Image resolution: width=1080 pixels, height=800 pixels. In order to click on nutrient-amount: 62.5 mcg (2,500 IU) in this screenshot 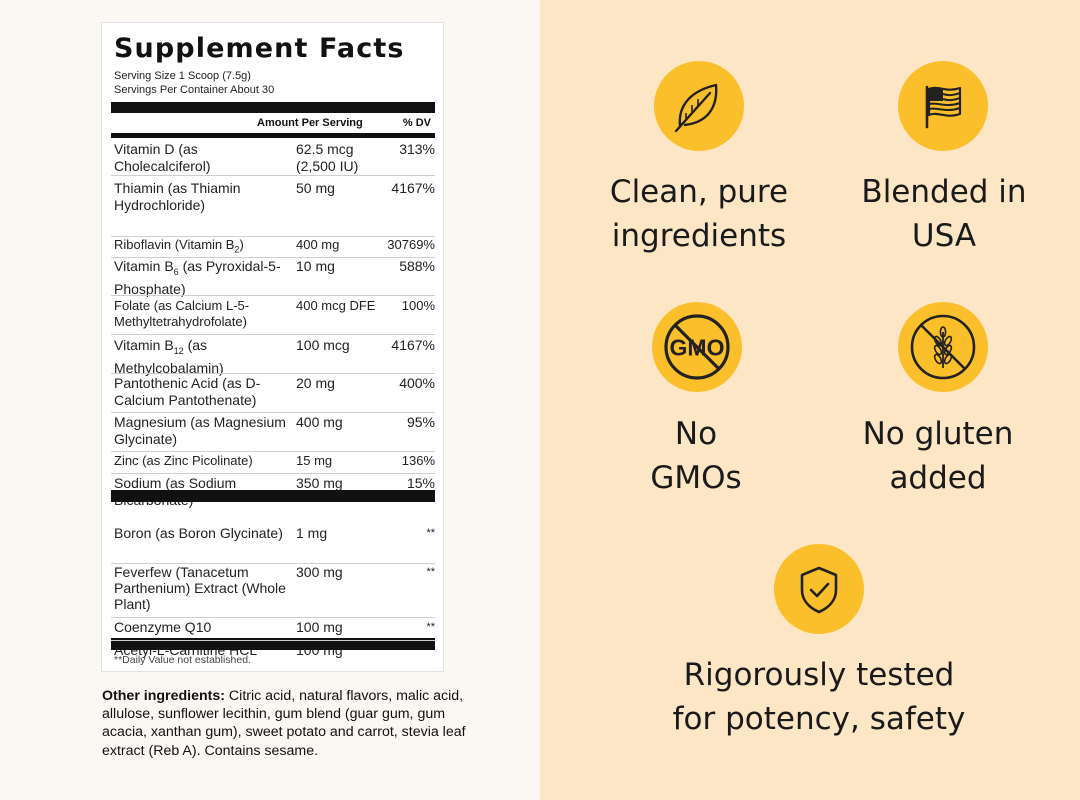, I will do `click(327, 157)`.